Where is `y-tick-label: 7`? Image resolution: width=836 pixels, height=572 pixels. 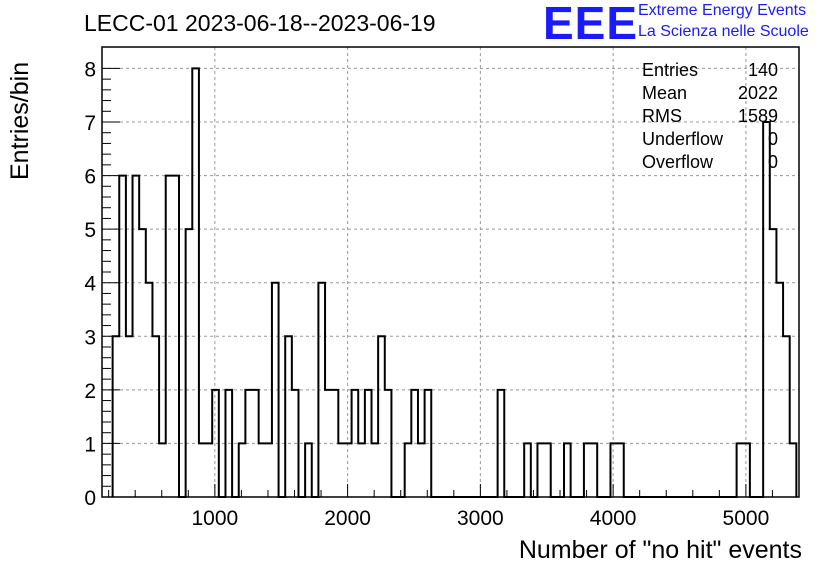
y-tick-label: 7 is located at coordinates (90, 123).